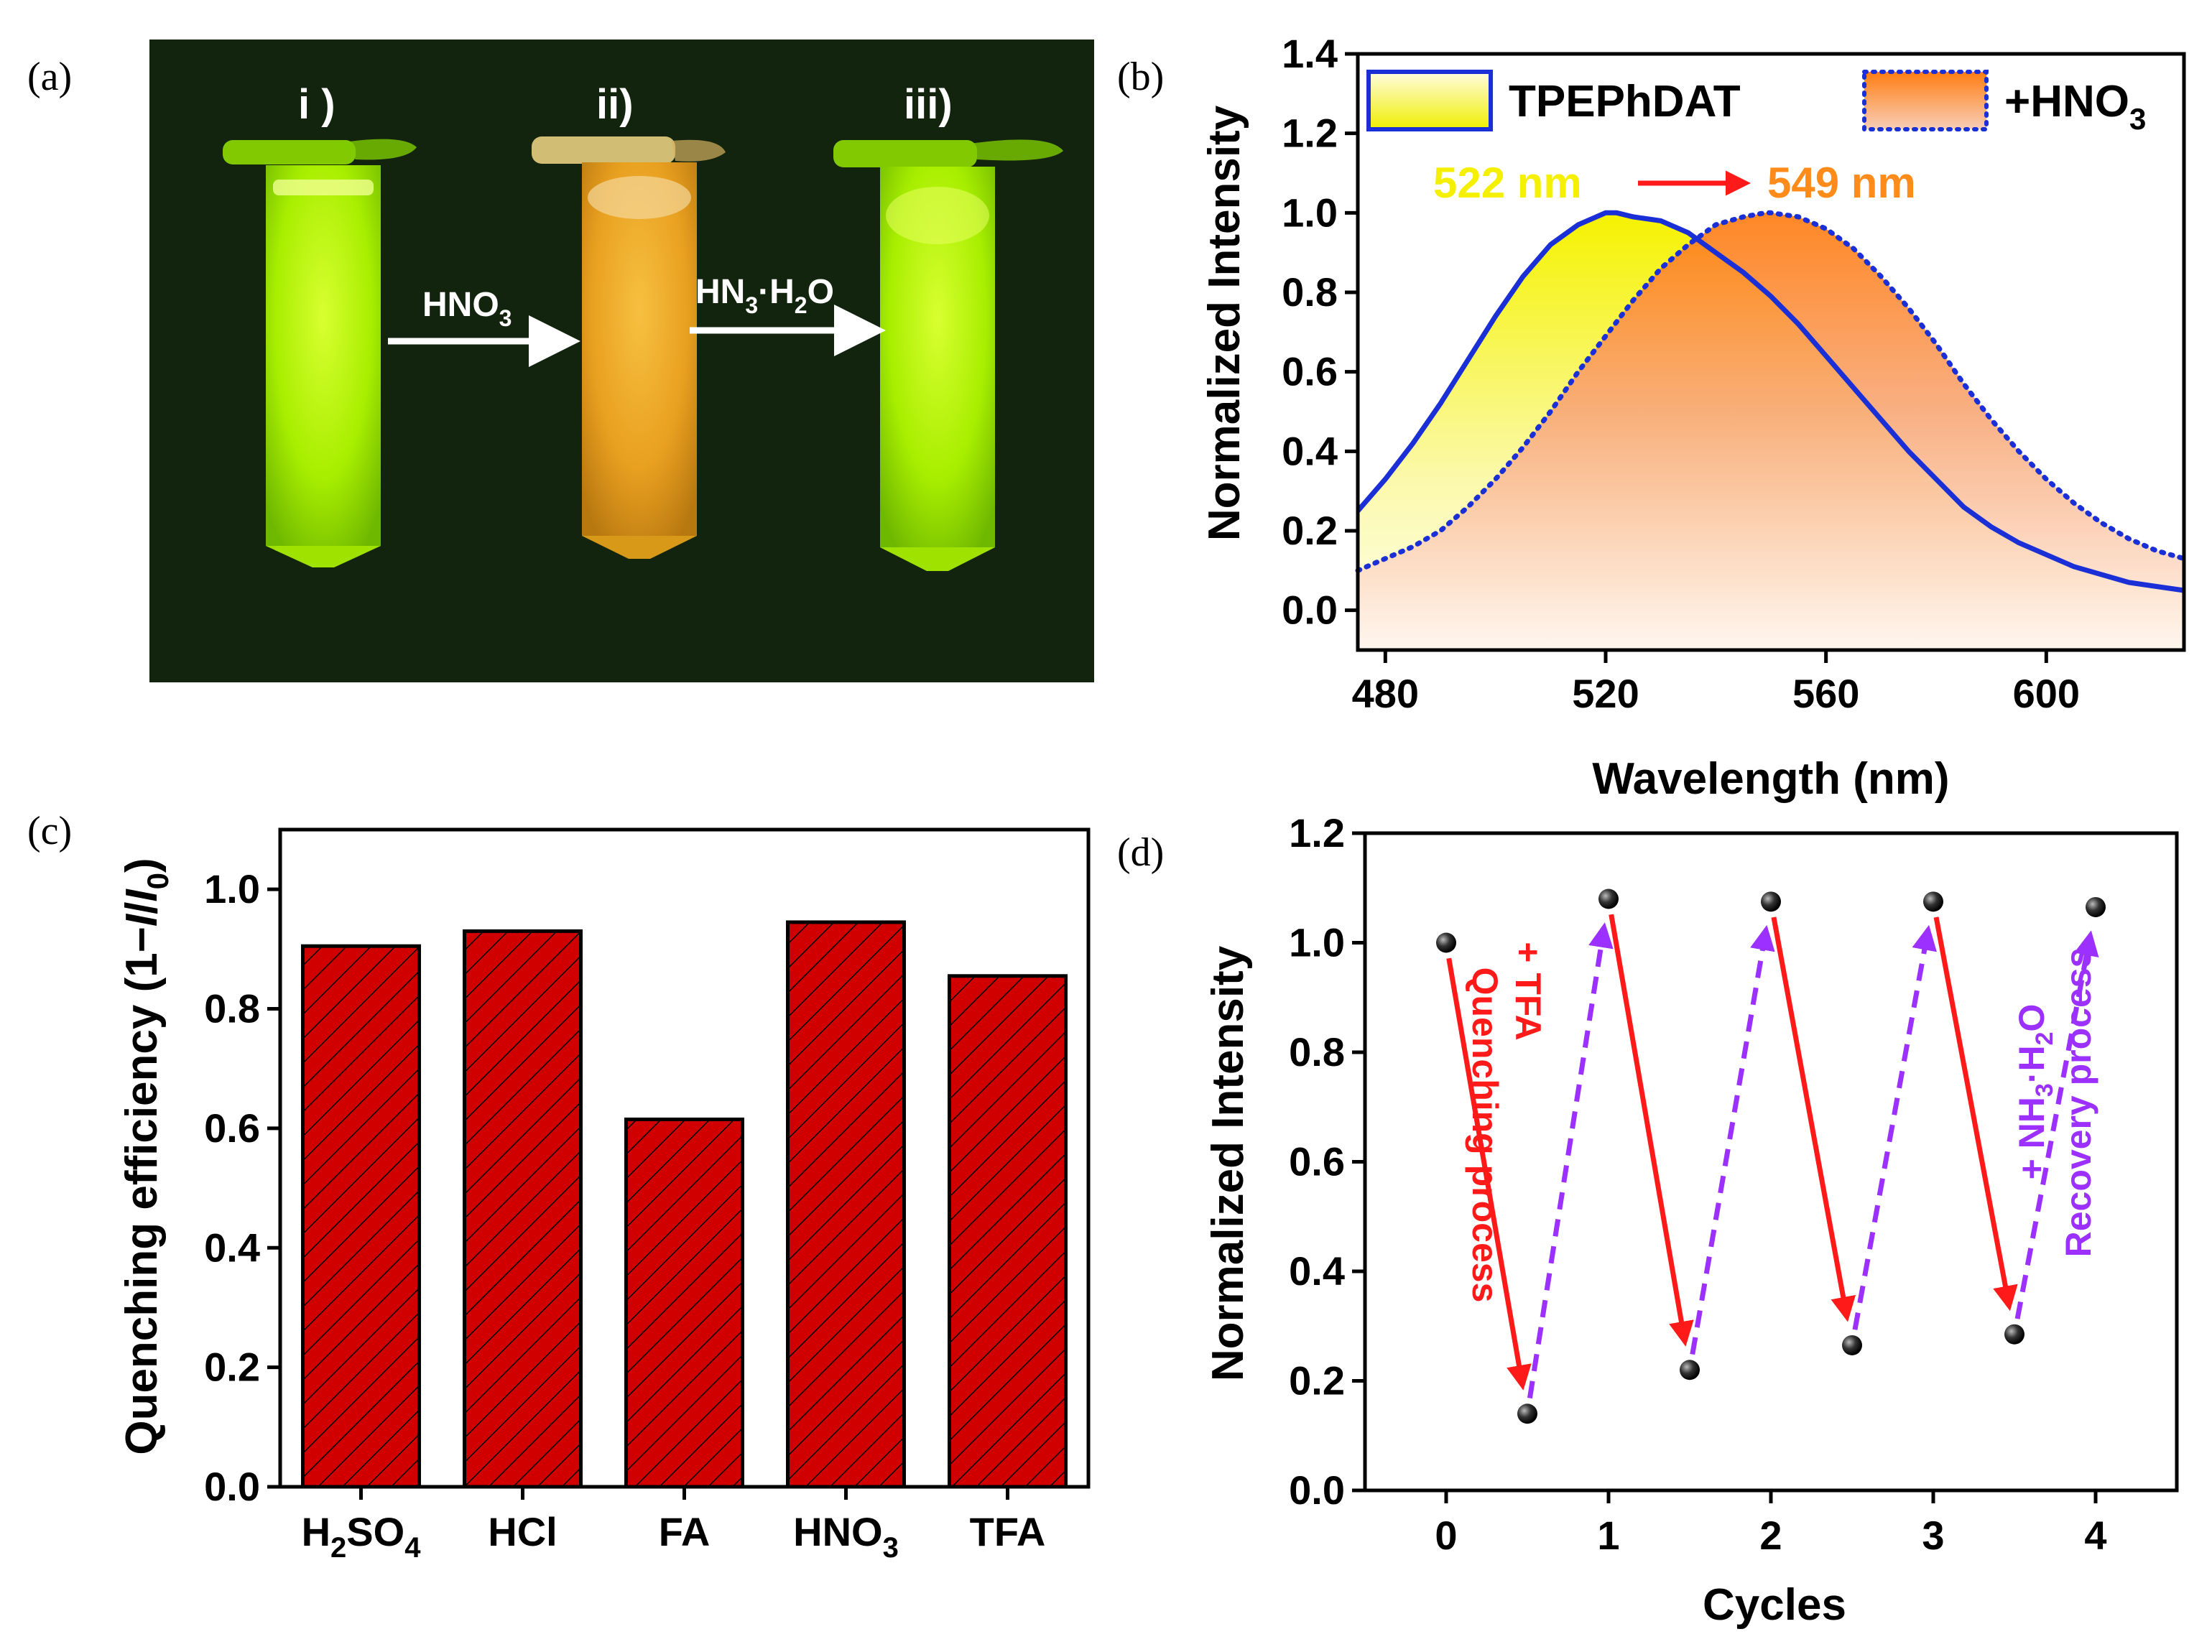 The image size is (2212, 1652). Describe the element at coordinates (1317, 1162) in the screenshot. I see `cycle-y-tick-label: 0.6` at that location.